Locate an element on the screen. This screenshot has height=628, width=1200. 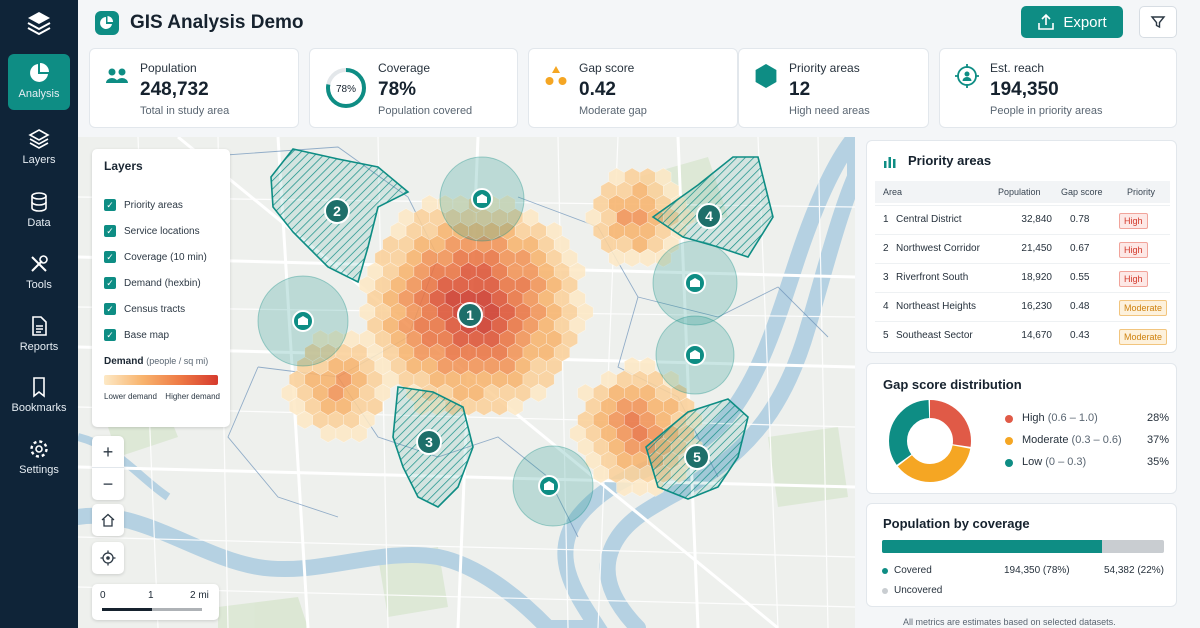
priority-area-marker-1: 1 is located at coordinates (470, 315).